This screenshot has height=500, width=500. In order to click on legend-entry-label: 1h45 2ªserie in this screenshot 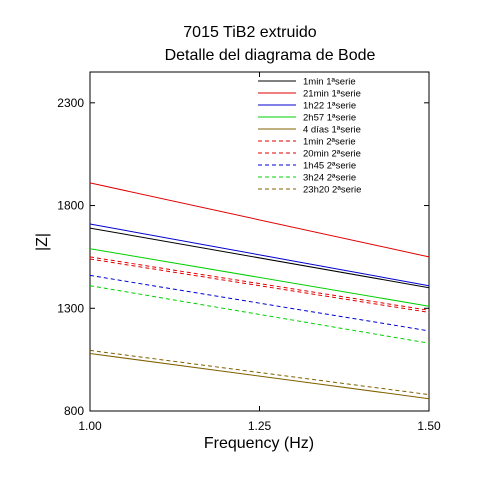, I will do `click(329, 166)`.